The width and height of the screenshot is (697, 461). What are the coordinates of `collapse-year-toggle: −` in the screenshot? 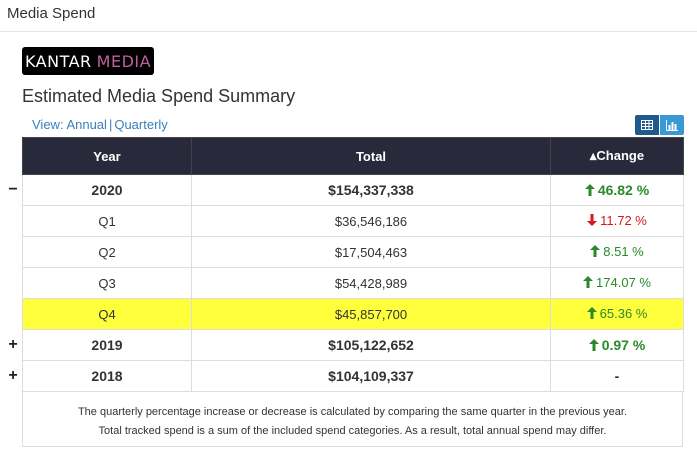 It's located at (13, 189).